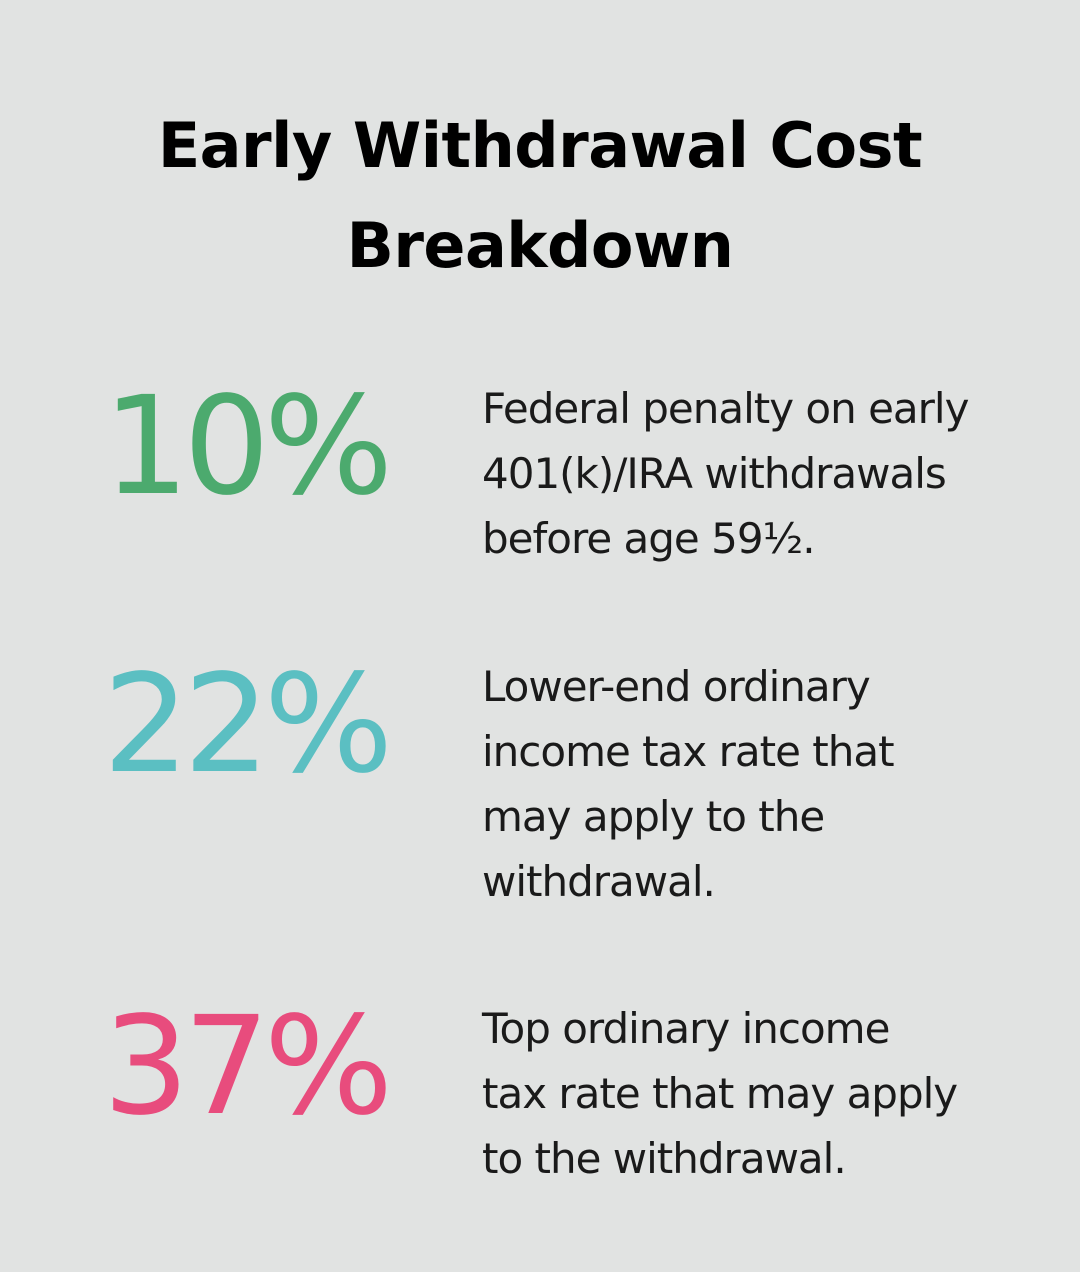 Image resolution: width=1080 pixels, height=1272 pixels. I want to click on stat-description-line: withdrawal., so click(599, 881).